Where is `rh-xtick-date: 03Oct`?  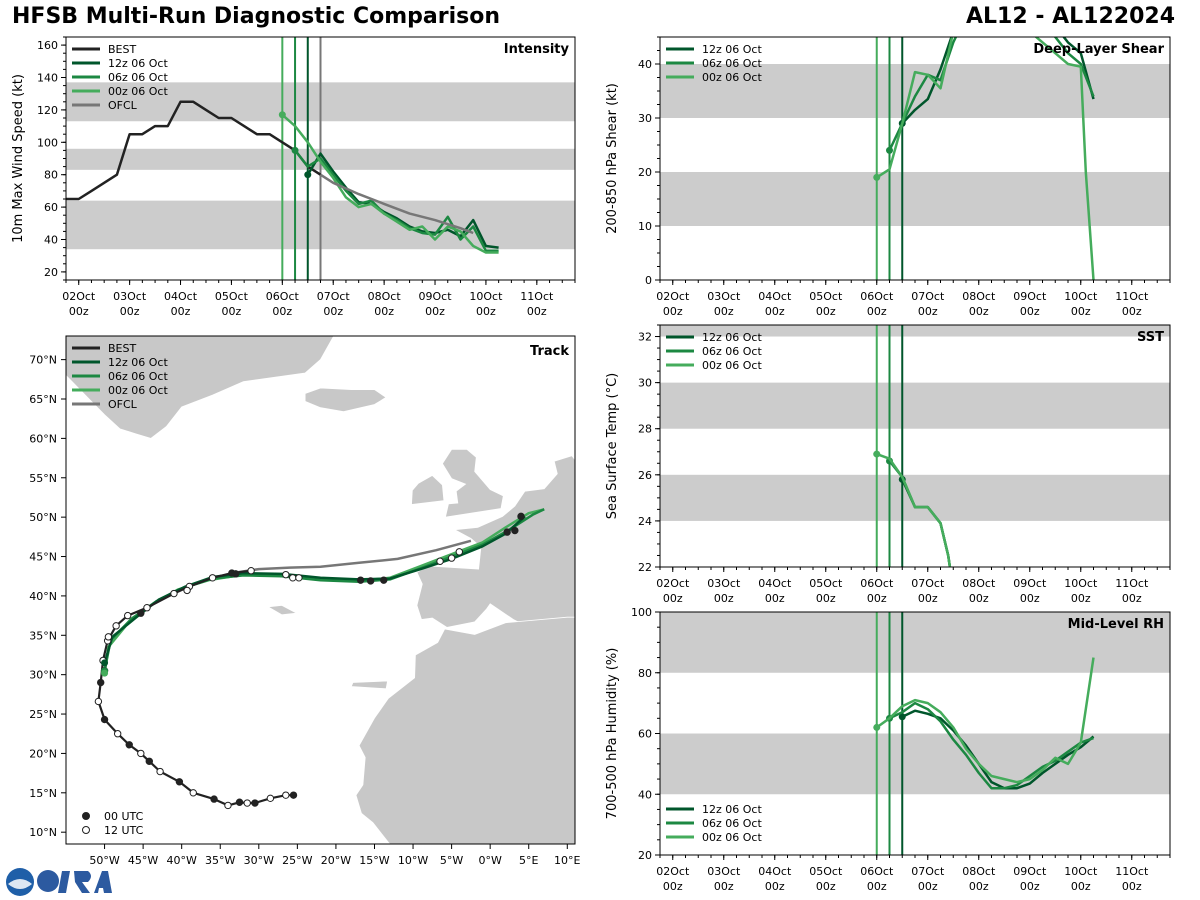 rh-xtick-date: 03Oct is located at coordinates (724, 871).